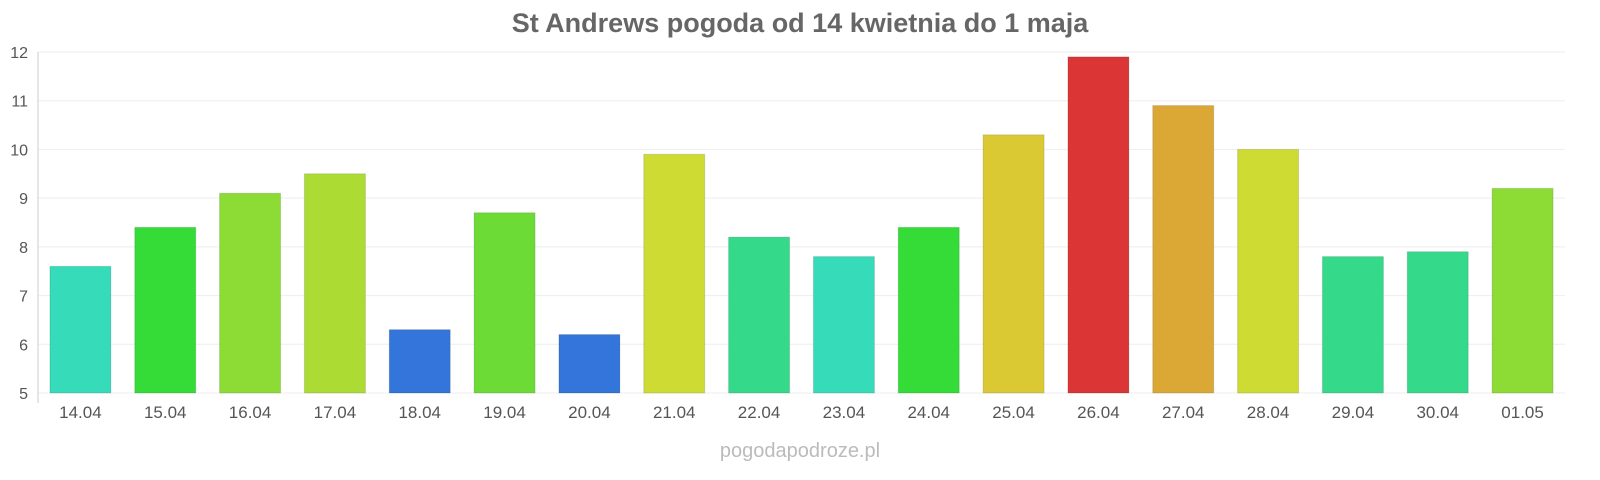 The image size is (1600, 480). Describe the element at coordinates (1183, 249) in the screenshot. I see `bar-27.04` at that location.